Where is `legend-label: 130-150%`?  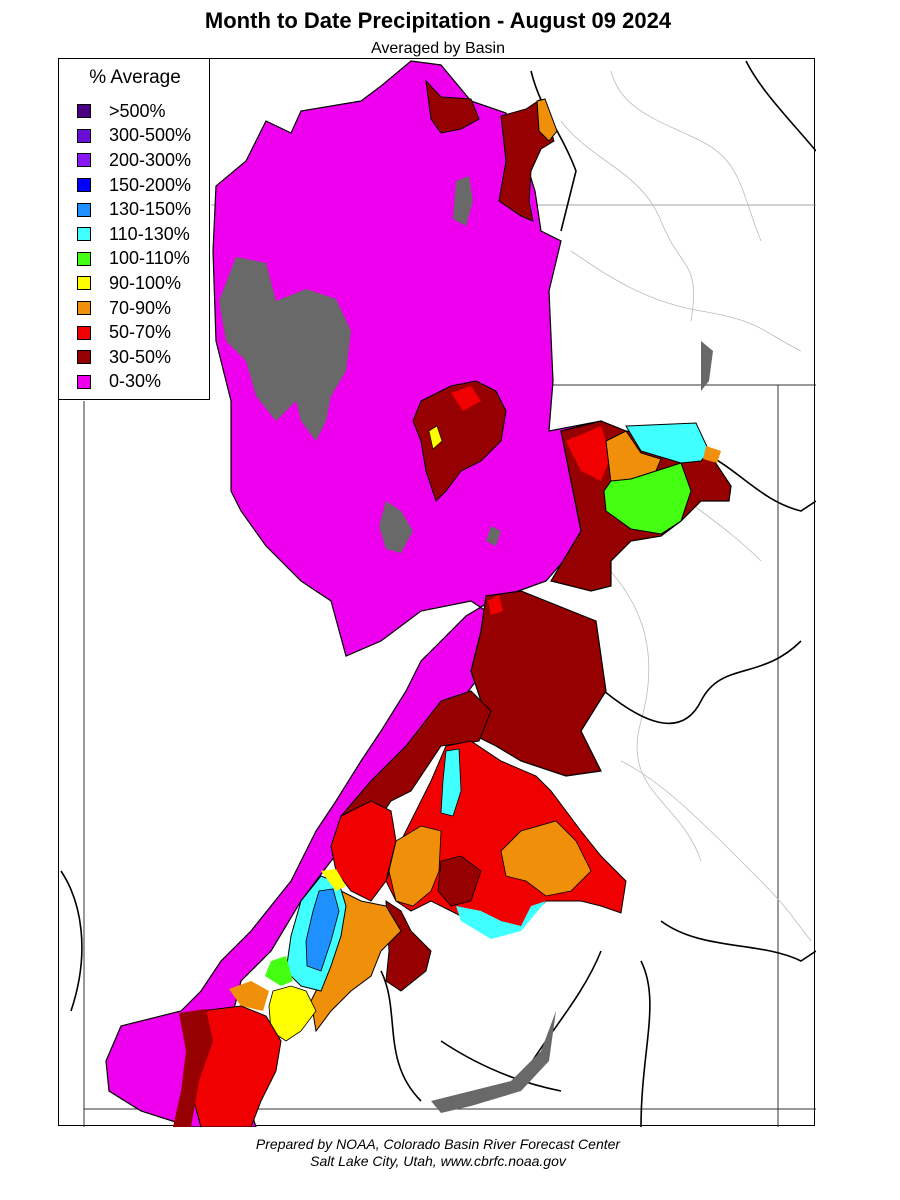
legend-label: 130-150% is located at coordinates (150, 209).